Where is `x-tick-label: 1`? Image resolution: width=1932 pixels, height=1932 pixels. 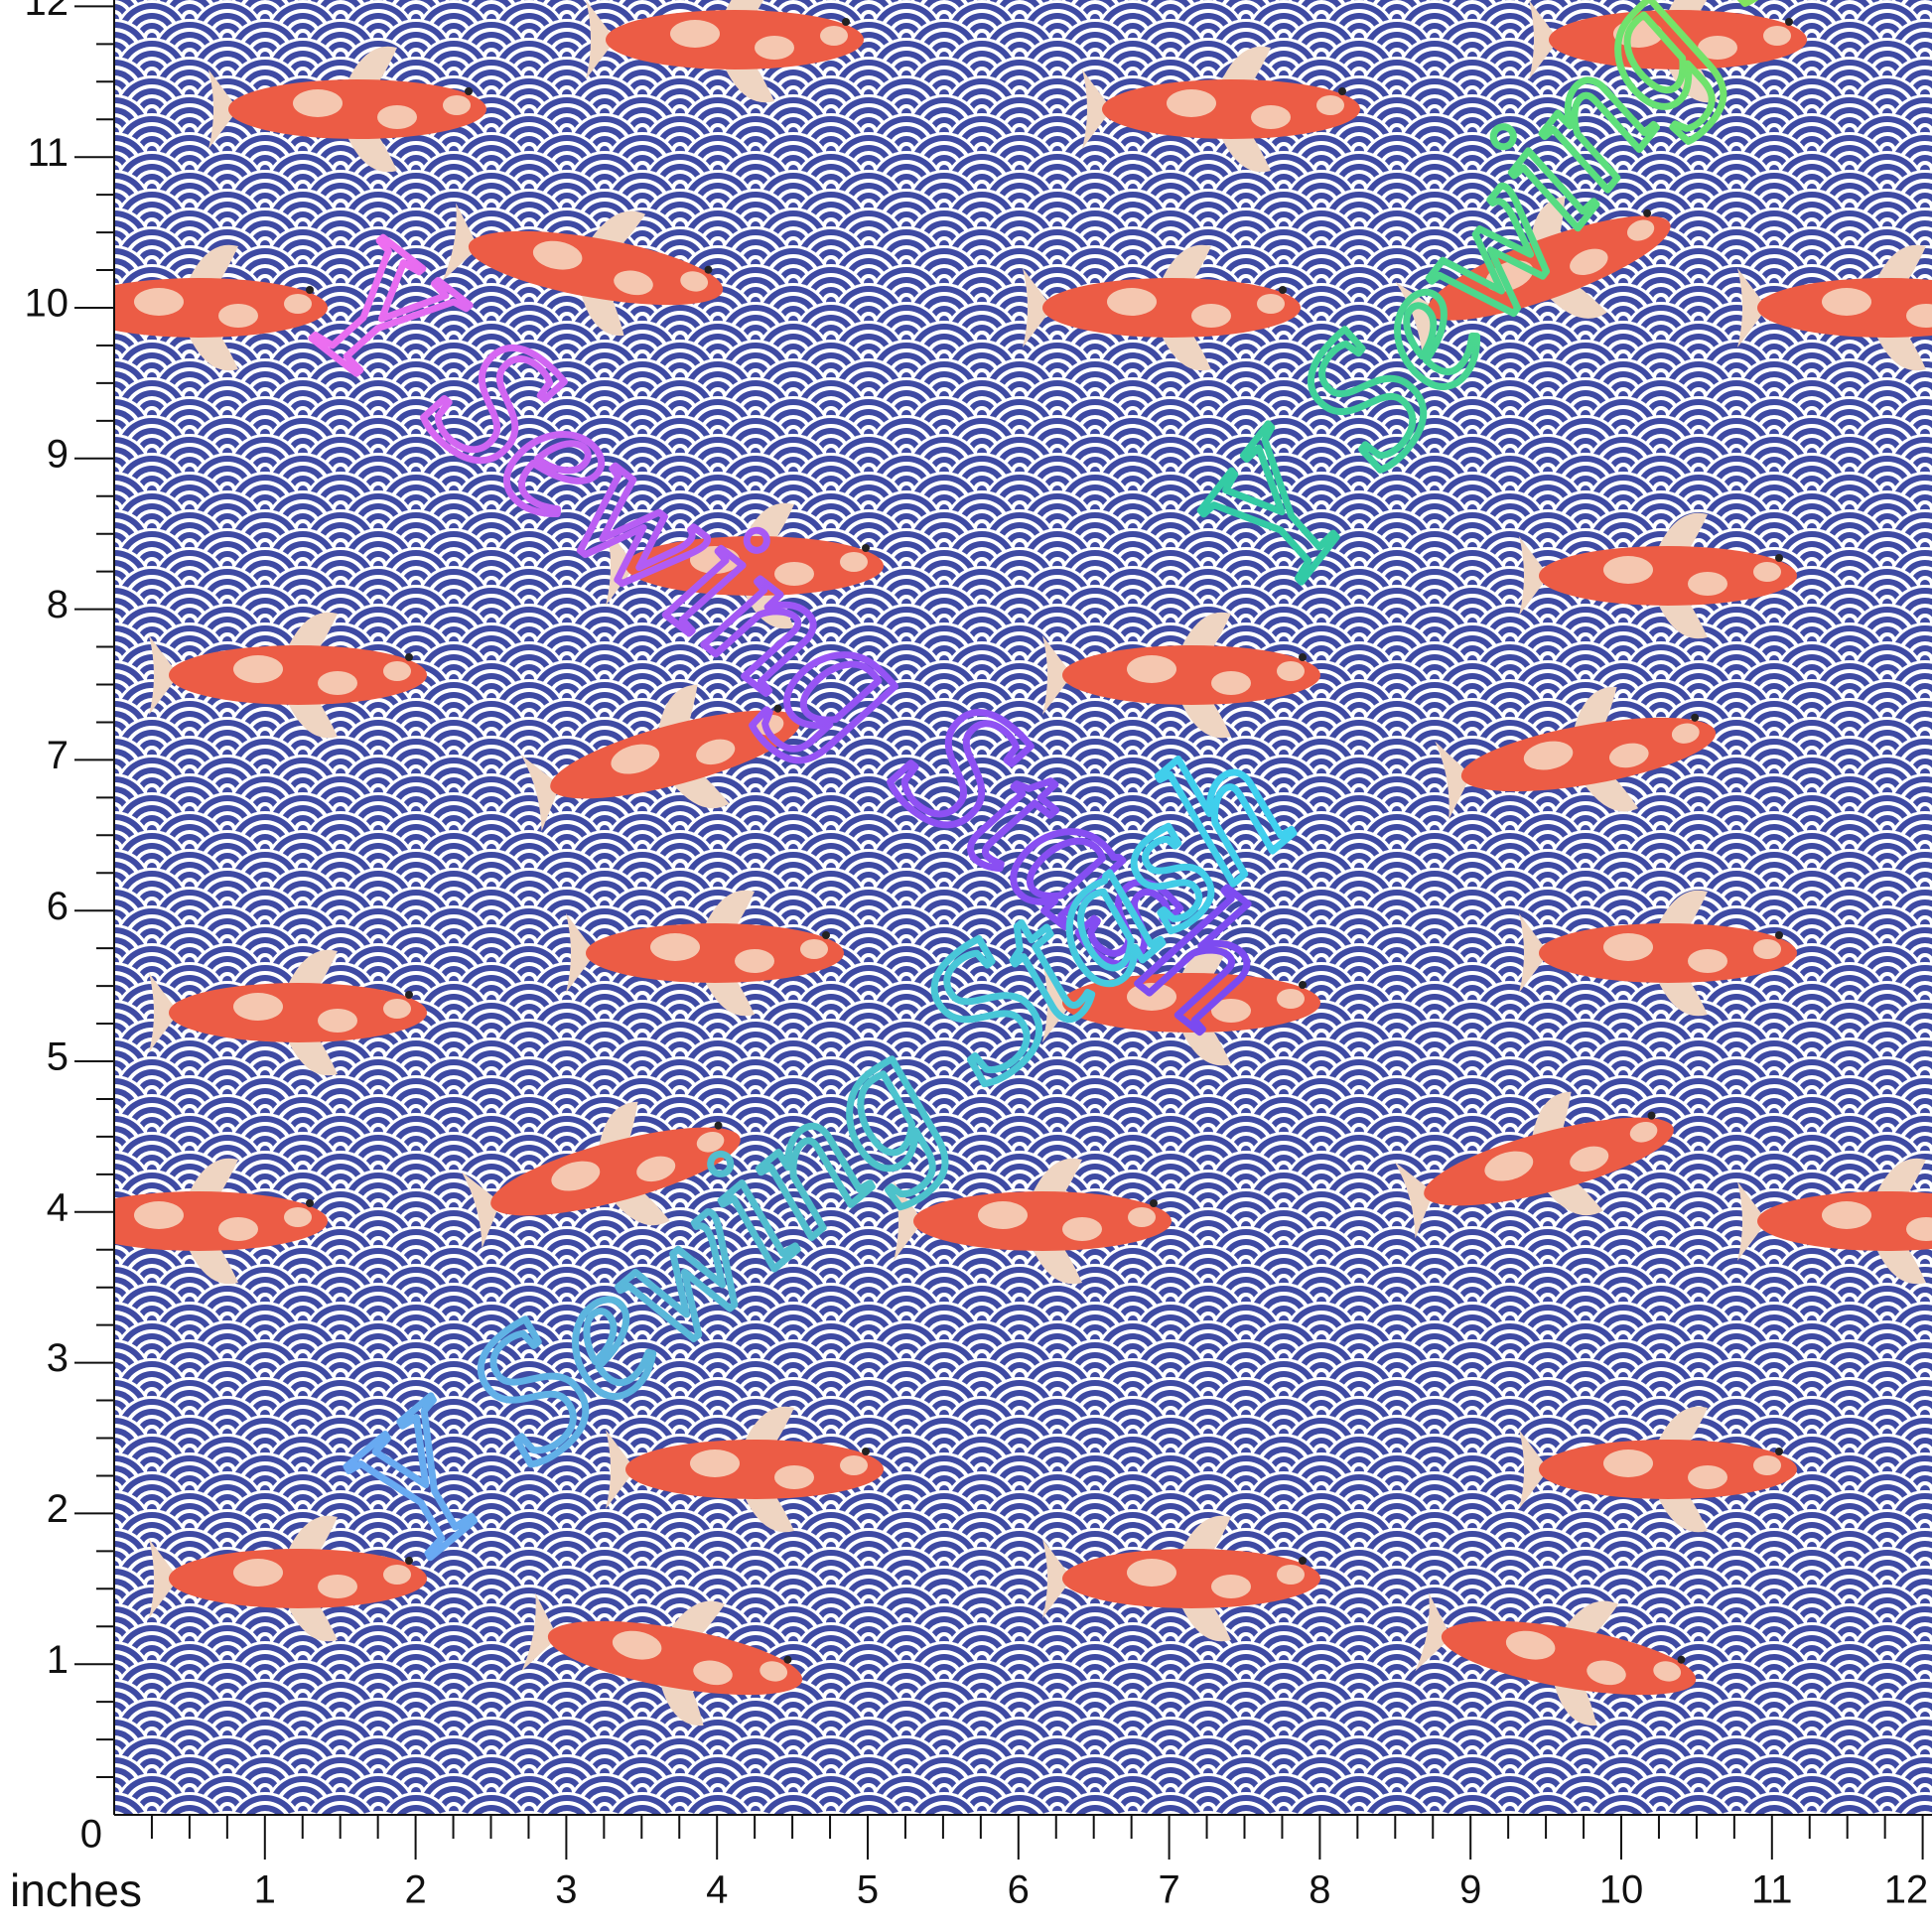 x-tick-label: 1 is located at coordinates (265, 1890).